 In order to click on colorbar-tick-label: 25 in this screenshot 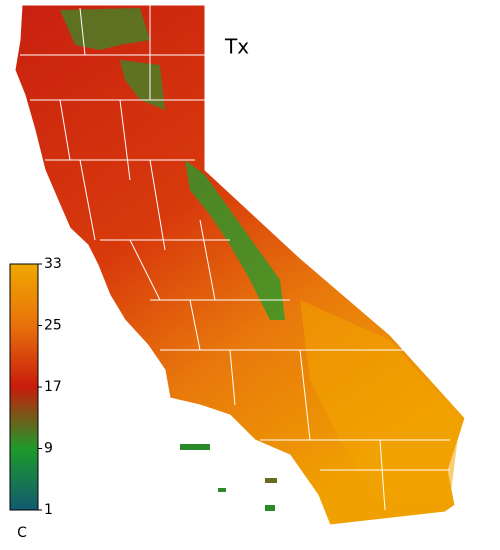, I will do `click(53, 326)`.